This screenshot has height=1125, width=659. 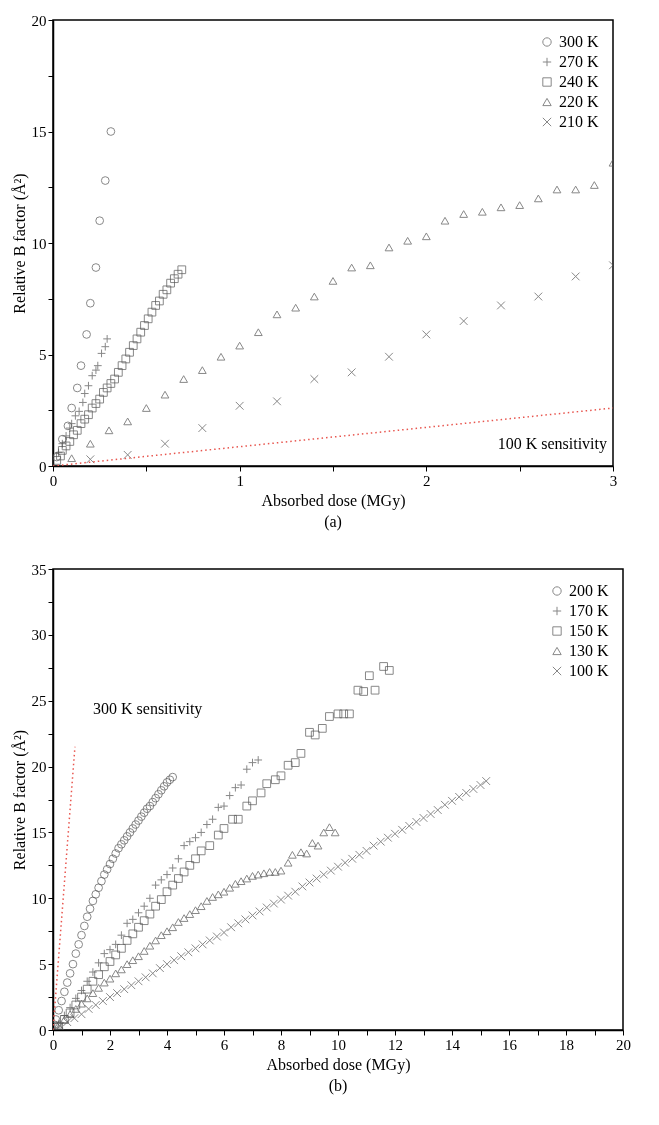 What do you see at coordinates (453, 1044) in the screenshot?
I see `x-tick-label: 14` at bounding box center [453, 1044].